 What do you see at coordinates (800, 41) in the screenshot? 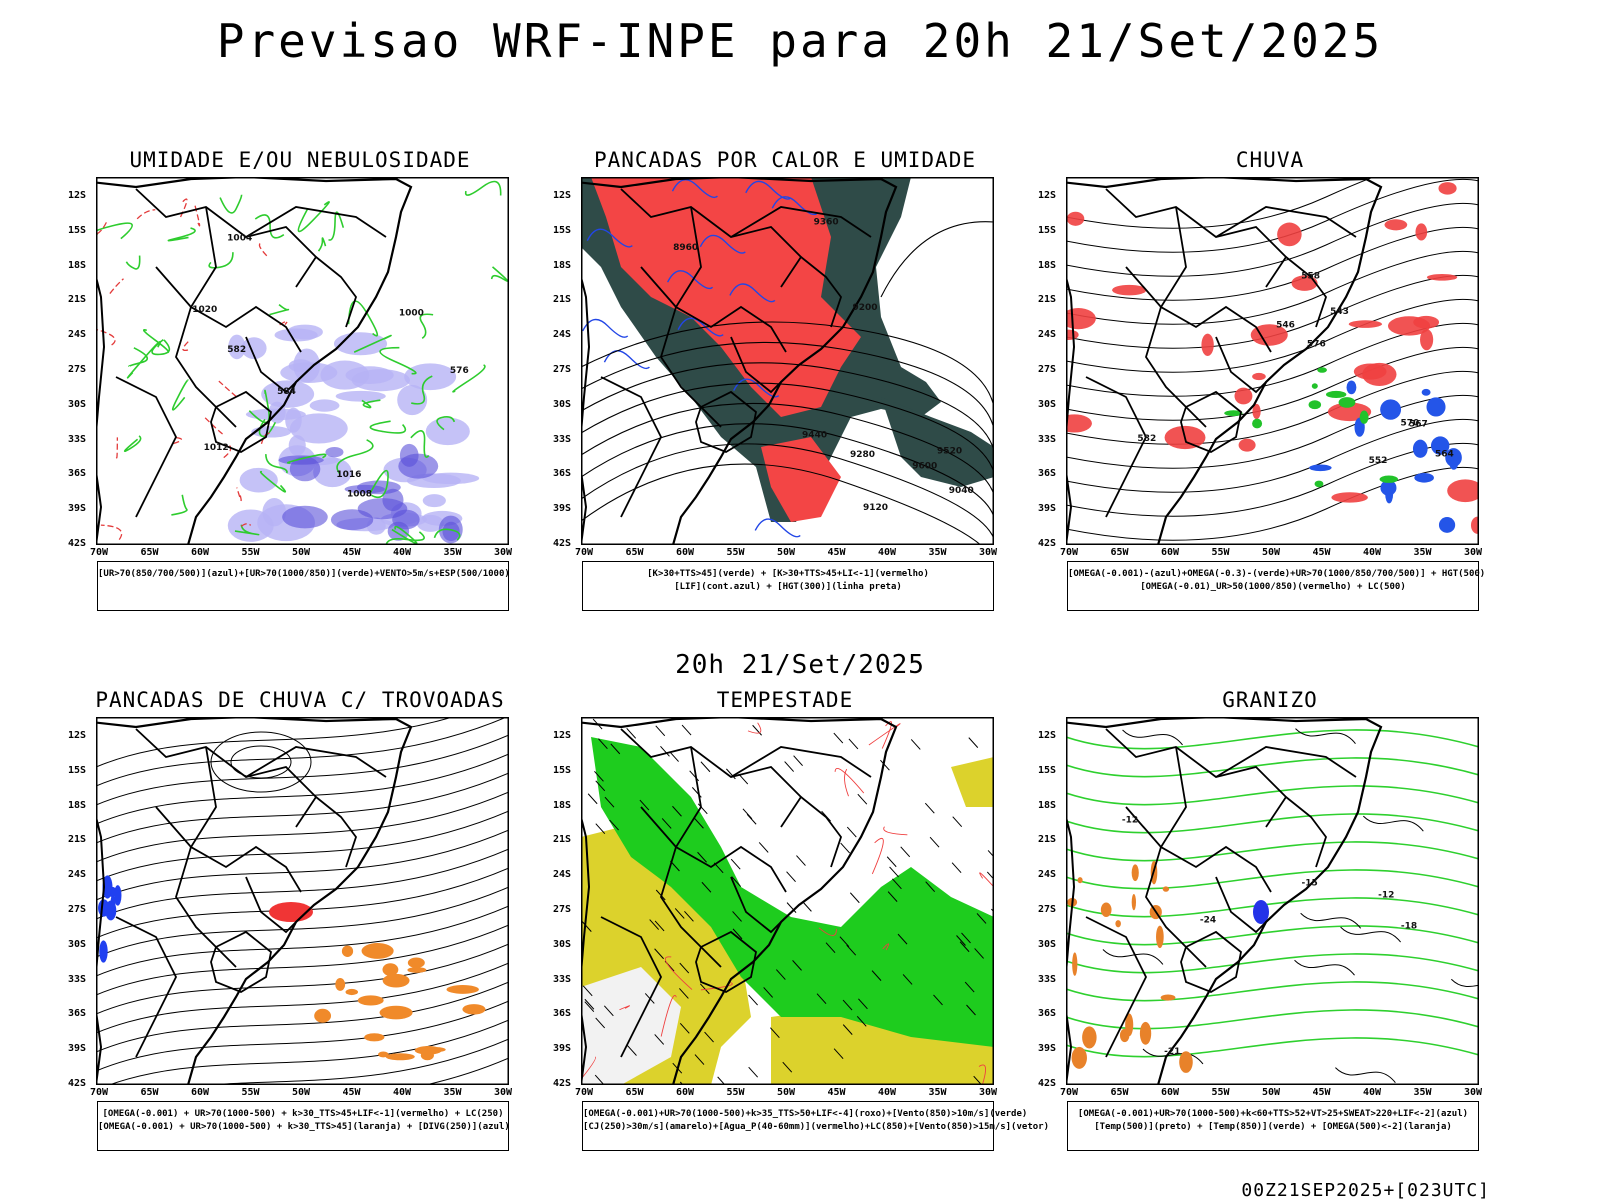
I see `main-title: Previsao WRF-INPE para 20h 21/Set/2025` at bounding box center [800, 41].